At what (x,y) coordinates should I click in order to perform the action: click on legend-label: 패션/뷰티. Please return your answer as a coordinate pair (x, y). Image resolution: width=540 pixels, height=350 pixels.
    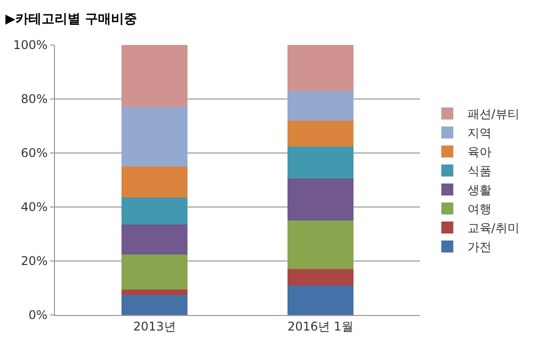
    Looking at the image, I should click on (493, 114).